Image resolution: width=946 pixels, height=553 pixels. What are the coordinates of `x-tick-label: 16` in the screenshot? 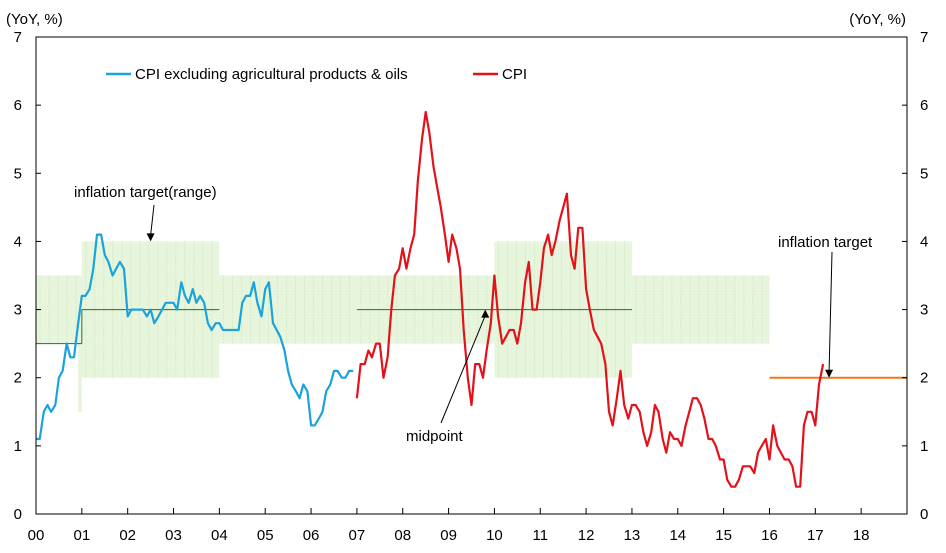 It's located at (769, 535).